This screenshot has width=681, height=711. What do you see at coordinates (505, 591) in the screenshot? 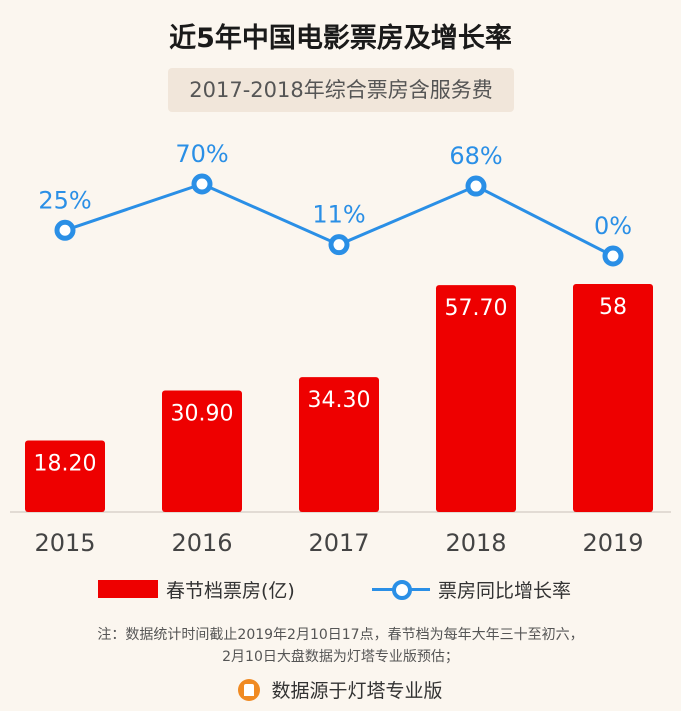
I see `legend-line-label: 票房同比增长率` at bounding box center [505, 591].